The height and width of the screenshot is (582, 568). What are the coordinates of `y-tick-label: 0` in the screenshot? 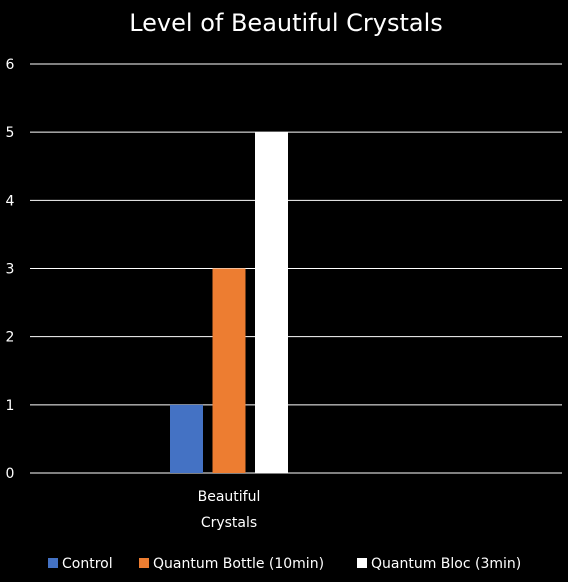 It's located at (10, 474).